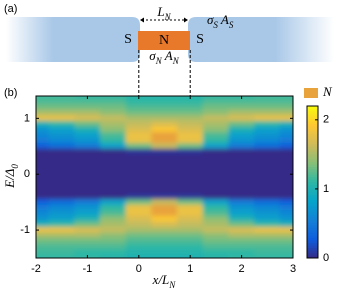 Image resolution: width=338 pixels, height=290 pixels. I want to click on normal-metal, so click(164, 40).